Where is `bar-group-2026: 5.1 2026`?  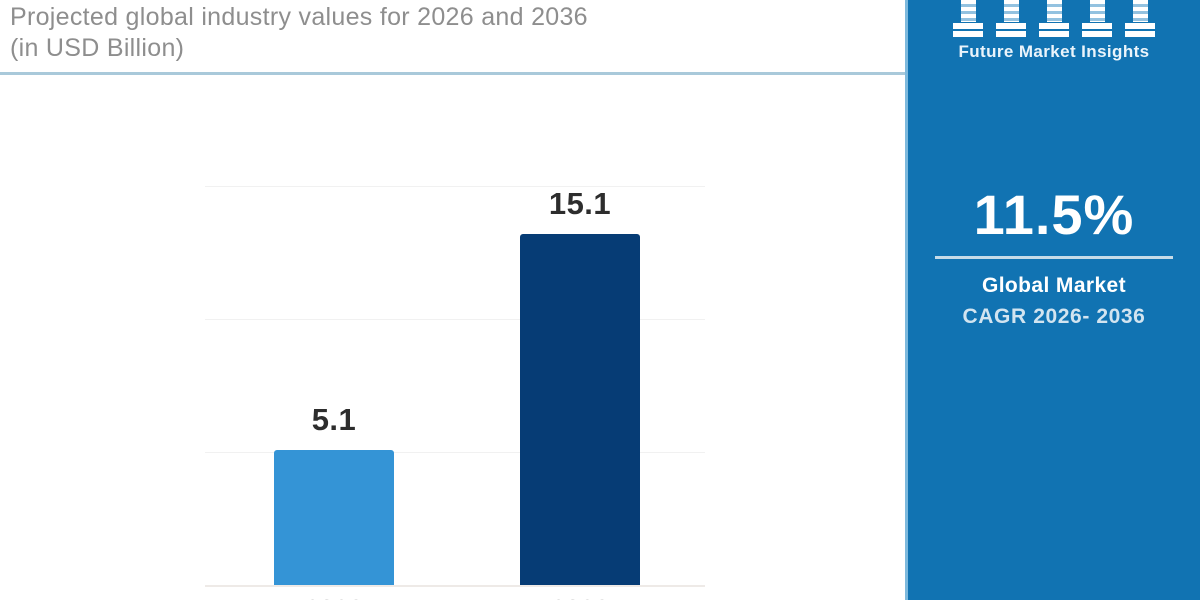 bar-group-2026: 5.1 2026 is located at coordinates (334, 393).